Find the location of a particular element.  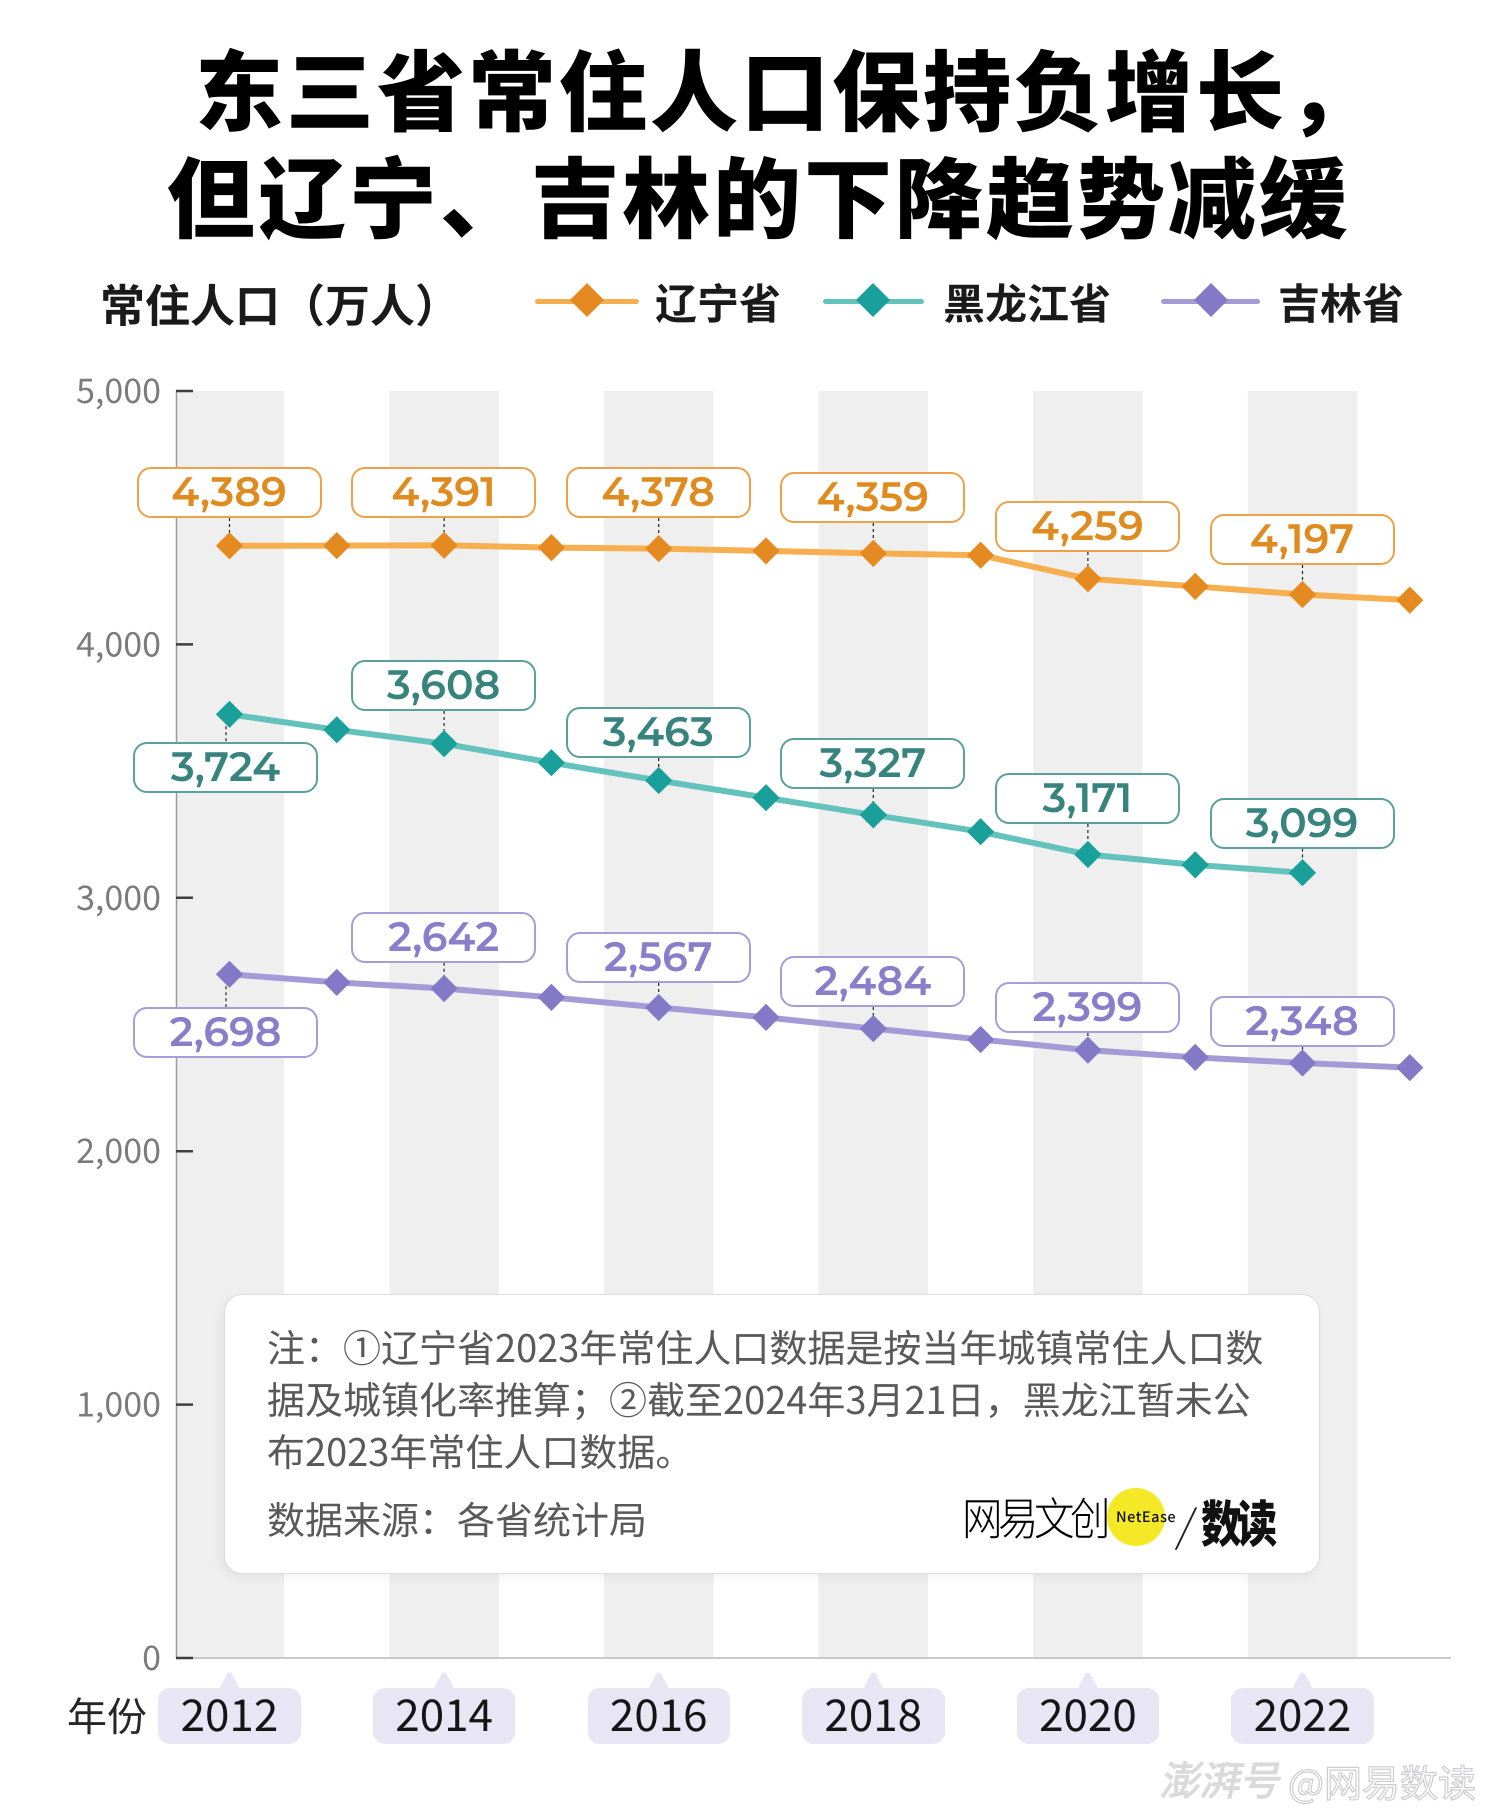

svg-text: 0 is located at coordinates (151, 1655).